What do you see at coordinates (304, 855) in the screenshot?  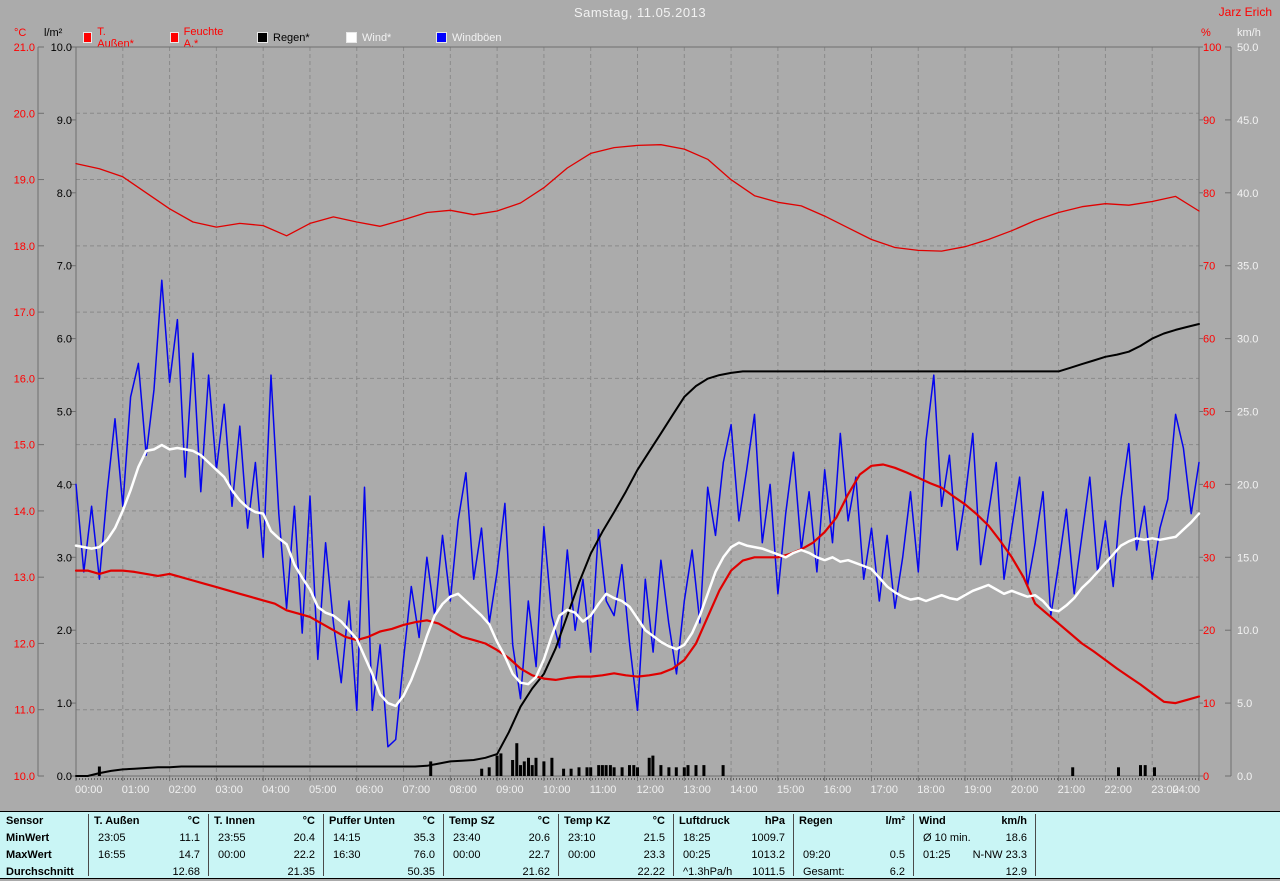 I see `table-cell-value: 22.2` at bounding box center [304, 855].